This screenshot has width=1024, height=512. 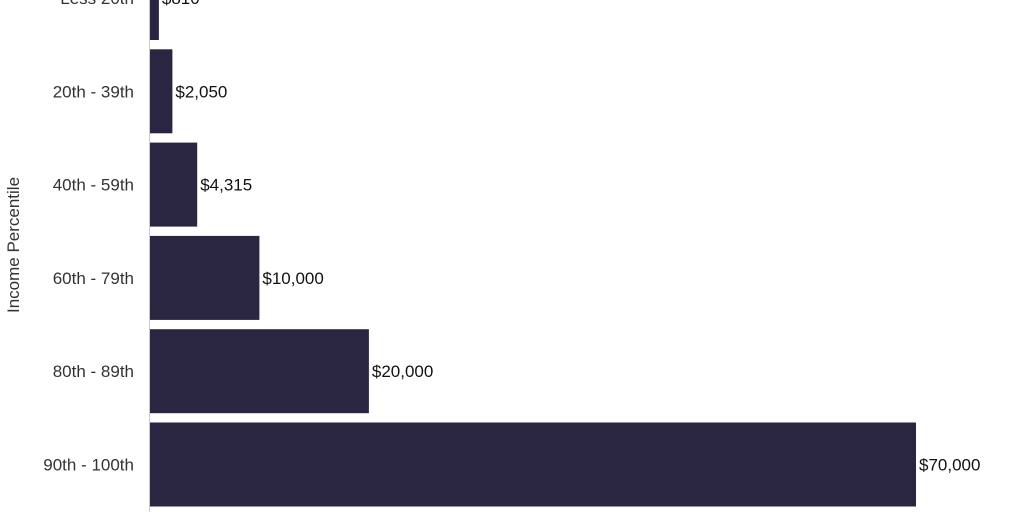 What do you see at coordinates (93, 278) in the screenshot?
I see `category-label-3: 60th - 79th` at bounding box center [93, 278].